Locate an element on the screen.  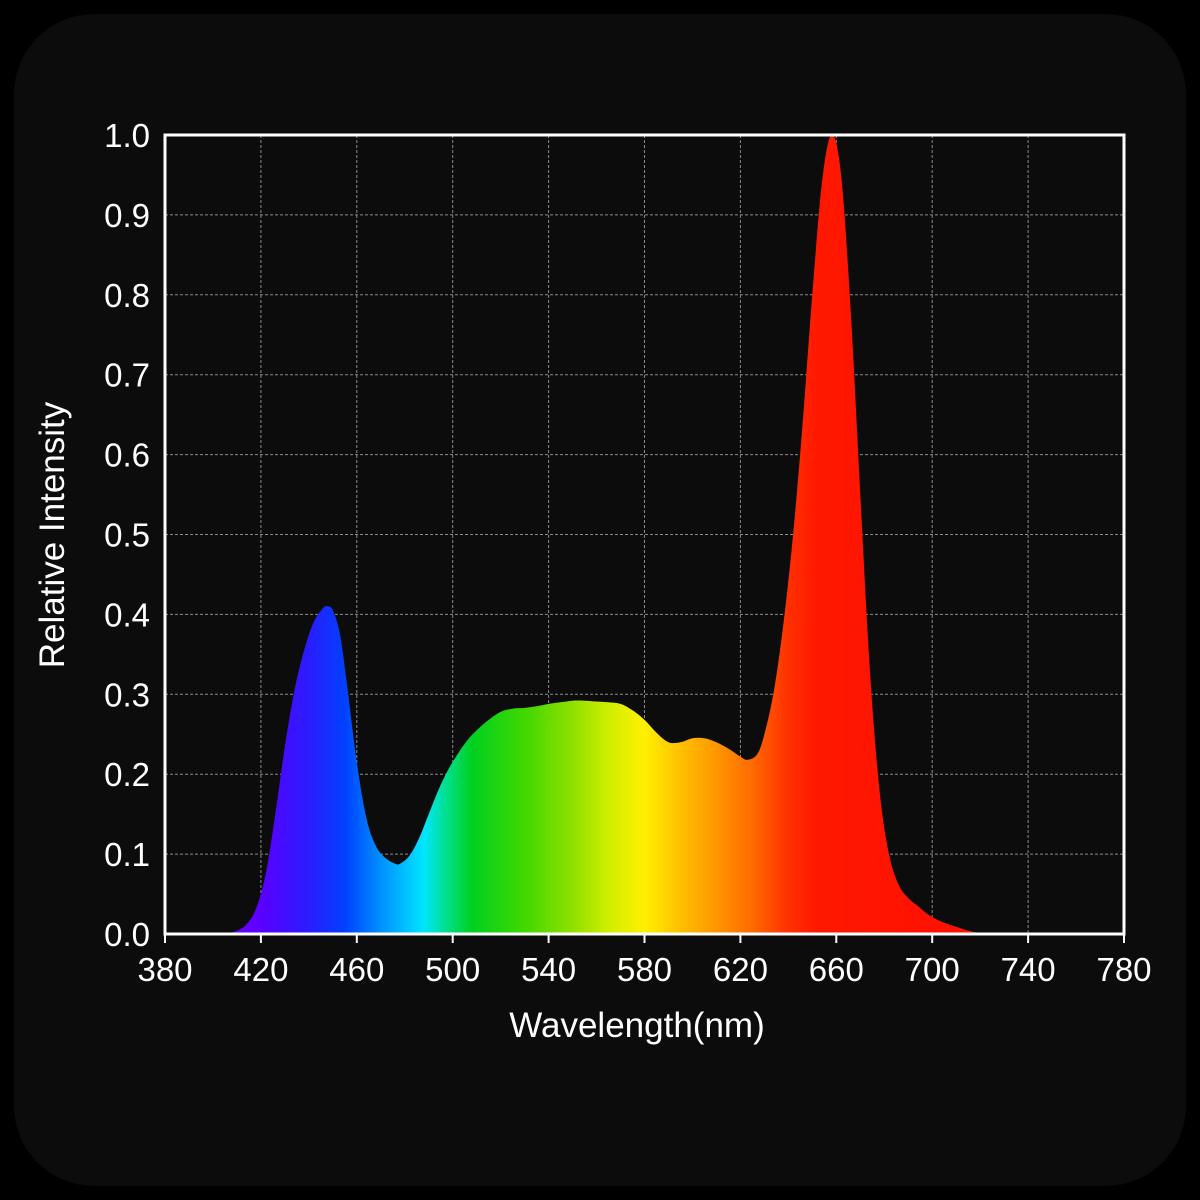
x-tick-label: 500 is located at coordinates (452, 969).